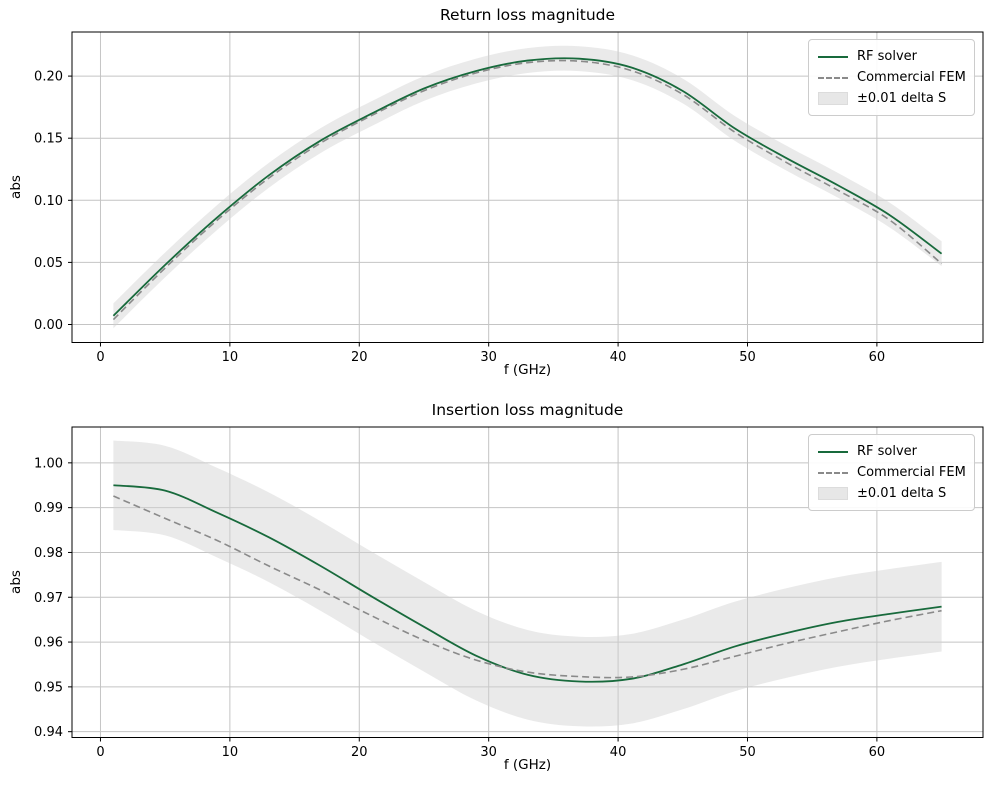 The height and width of the screenshot is (790, 990). I want to click on y-tick-label: 0.05, so click(48, 263).